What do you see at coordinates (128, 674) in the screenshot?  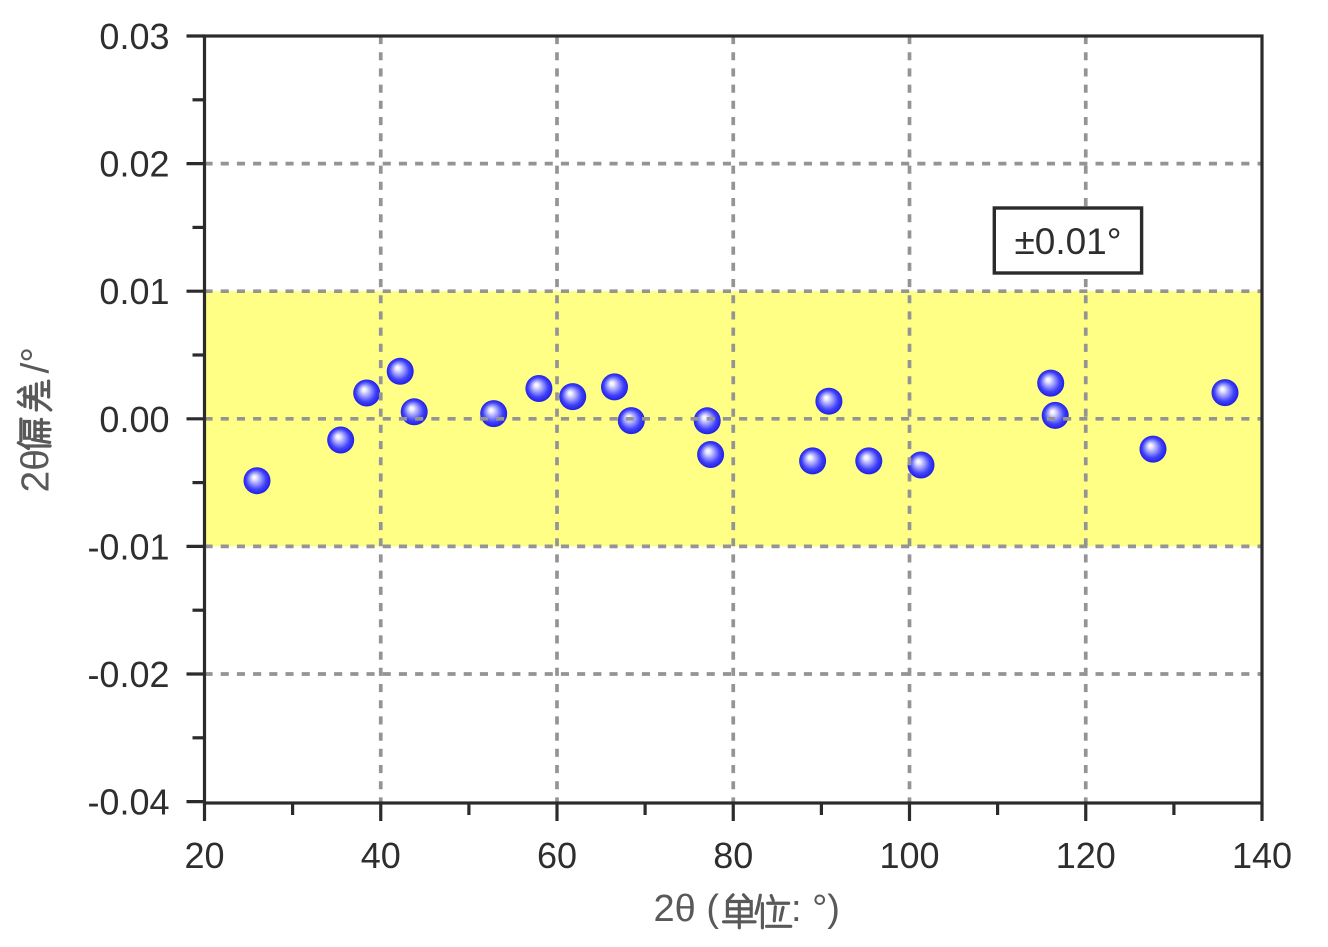 I see `svg-text: -0.02` at bounding box center [128, 674].